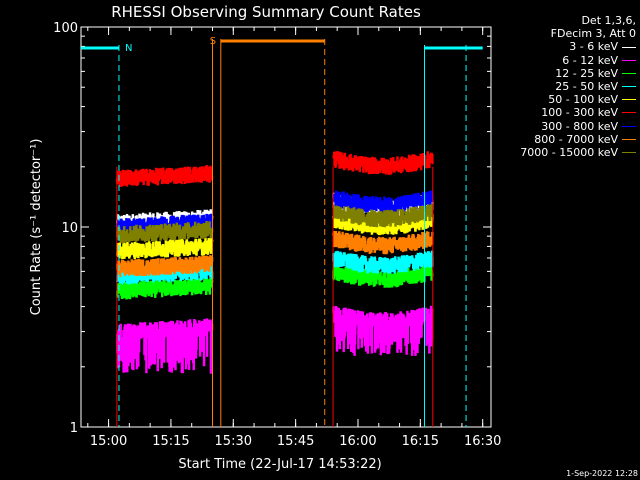  Describe the element at coordinates (602, 473) in the screenshot. I see `timestamp: 1-Sep-2022 12:28` at that location.